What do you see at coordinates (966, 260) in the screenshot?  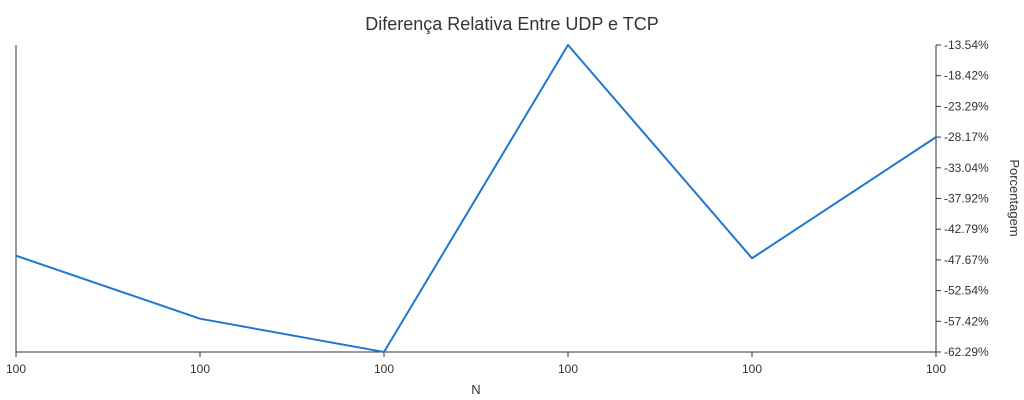 I see `y-tick-label: -47.67%` at bounding box center [966, 260].